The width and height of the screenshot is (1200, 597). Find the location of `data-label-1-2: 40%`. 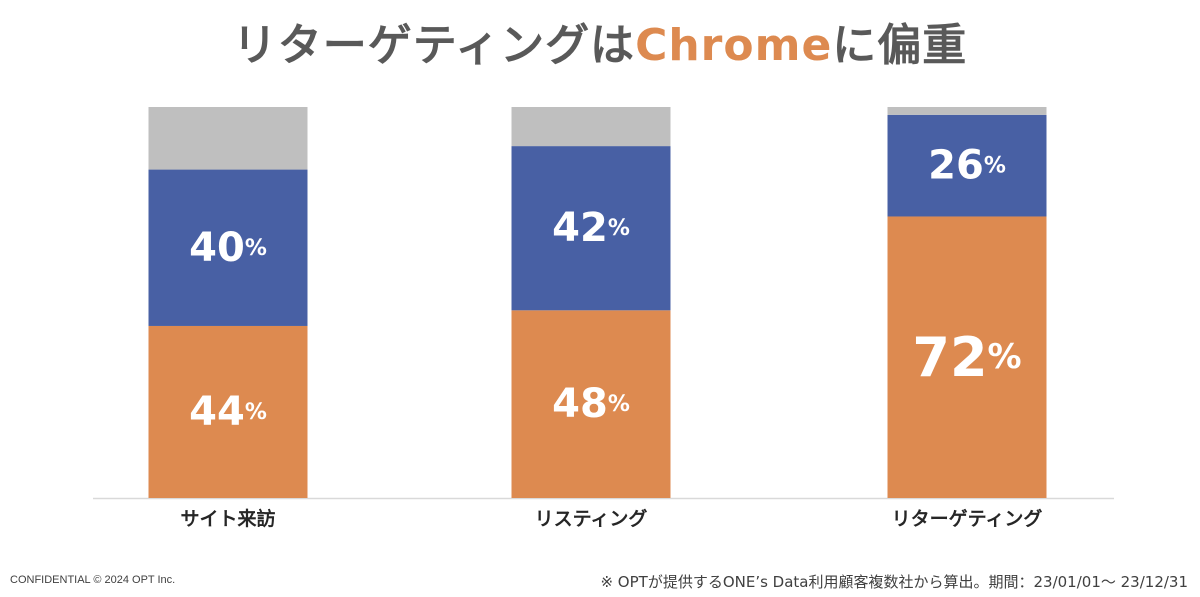

data-label-1-2: 40% is located at coordinates (228, 248).